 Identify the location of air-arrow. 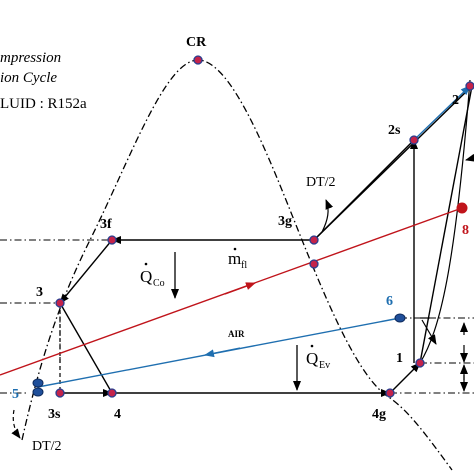
(222, 352).